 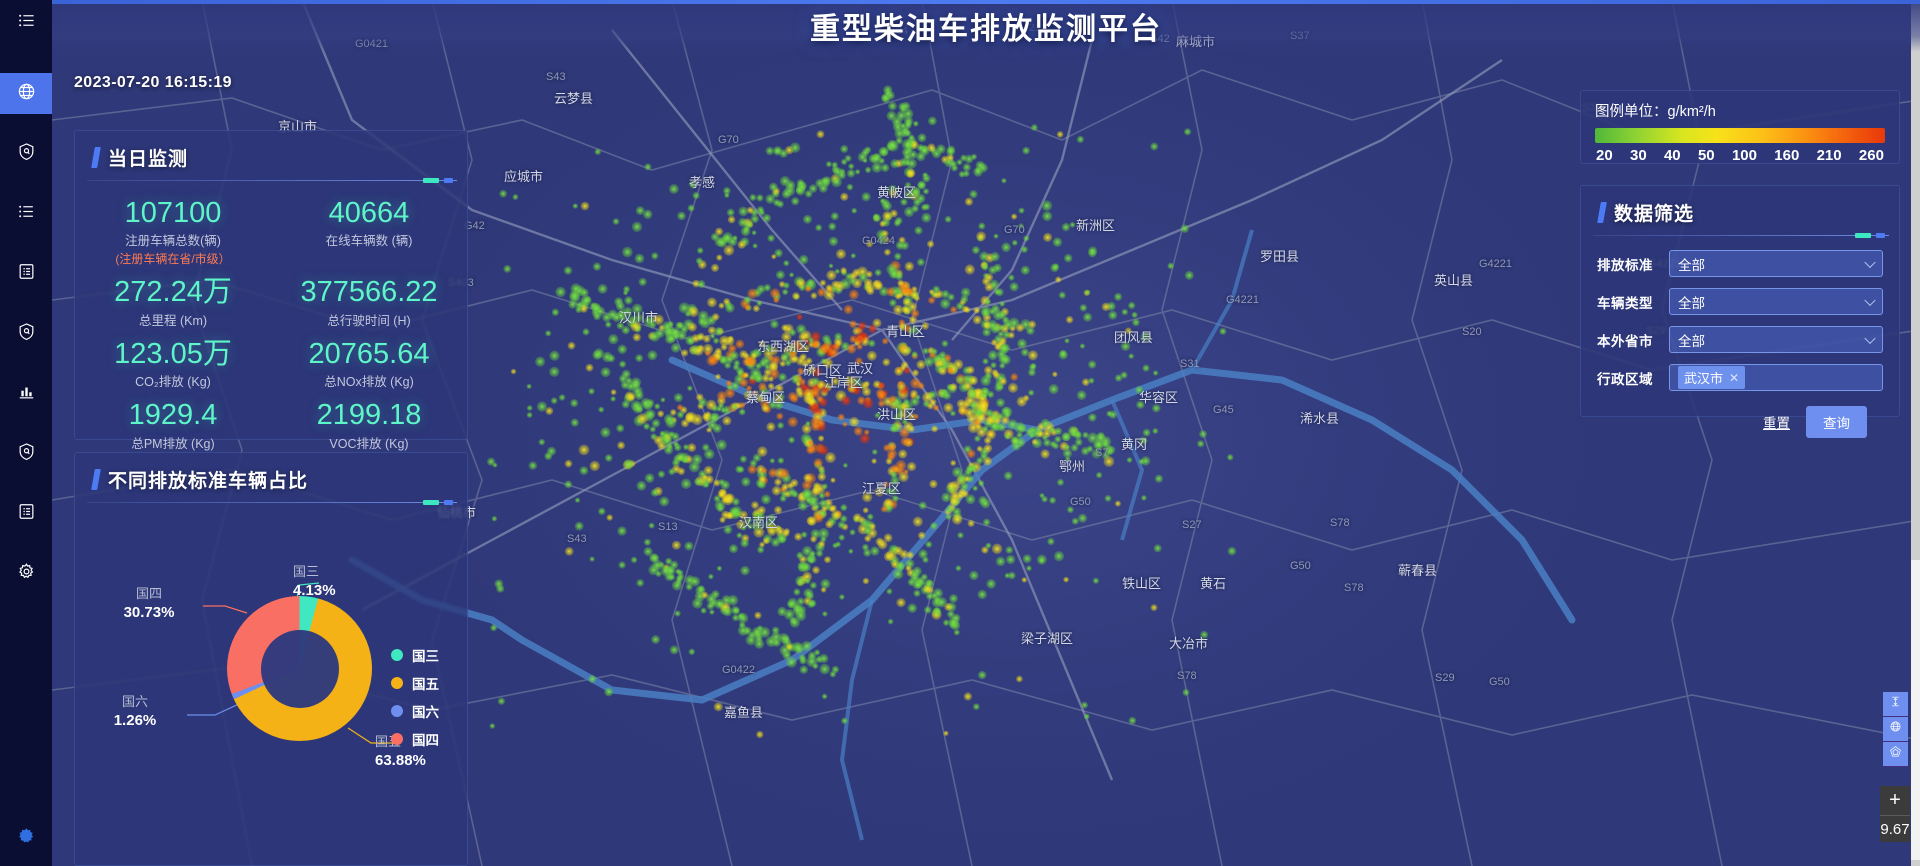 I want to click on accent-tick, so click(x=96, y=479).